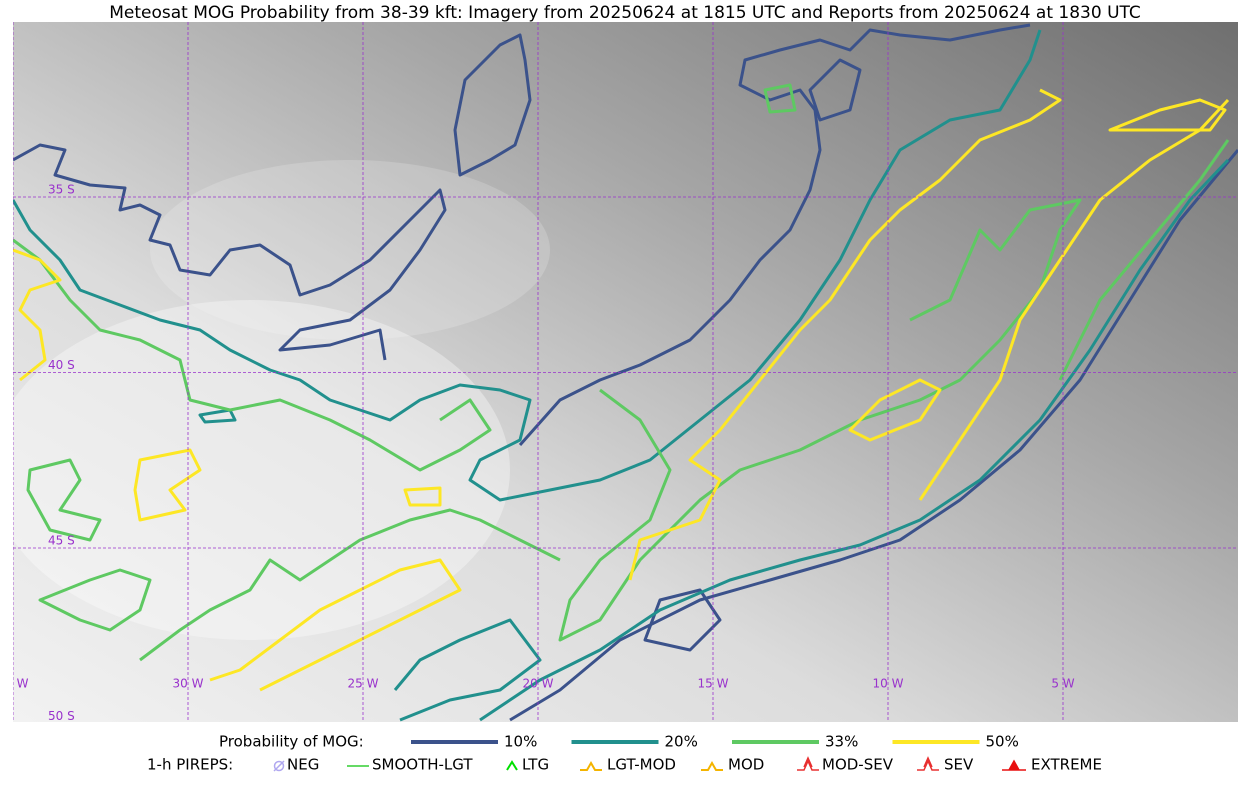 The width and height of the screenshot is (1250, 786). What do you see at coordinates (681, 742) in the screenshot?
I see `legend-label: 20%` at bounding box center [681, 742].